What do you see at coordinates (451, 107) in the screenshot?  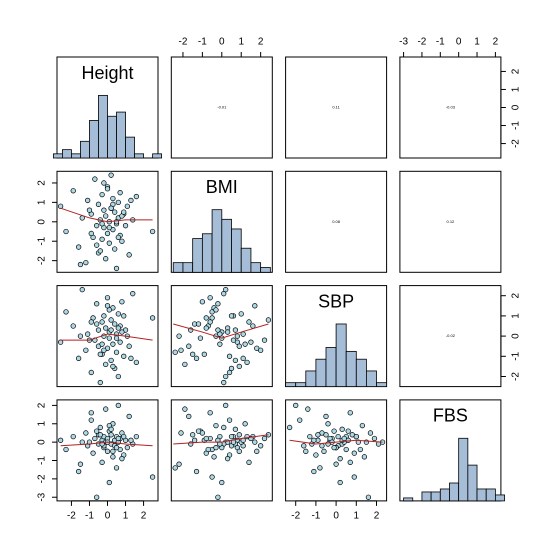 I see `correlation-label: -0.03` at bounding box center [451, 107].